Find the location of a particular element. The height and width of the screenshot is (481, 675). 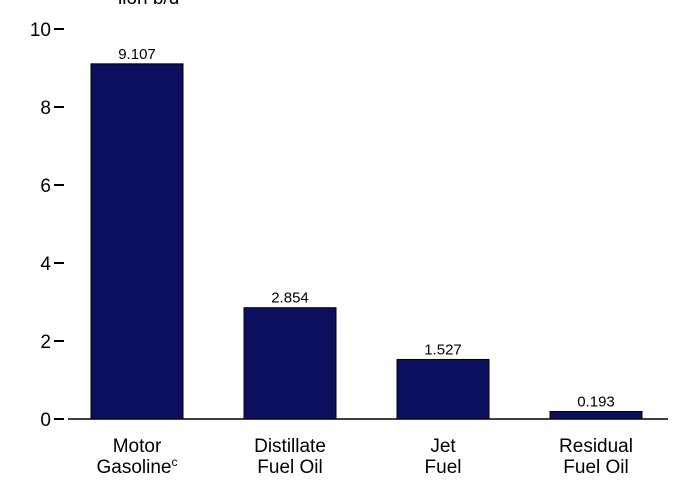

category-label: Motor is located at coordinates (137, 446).